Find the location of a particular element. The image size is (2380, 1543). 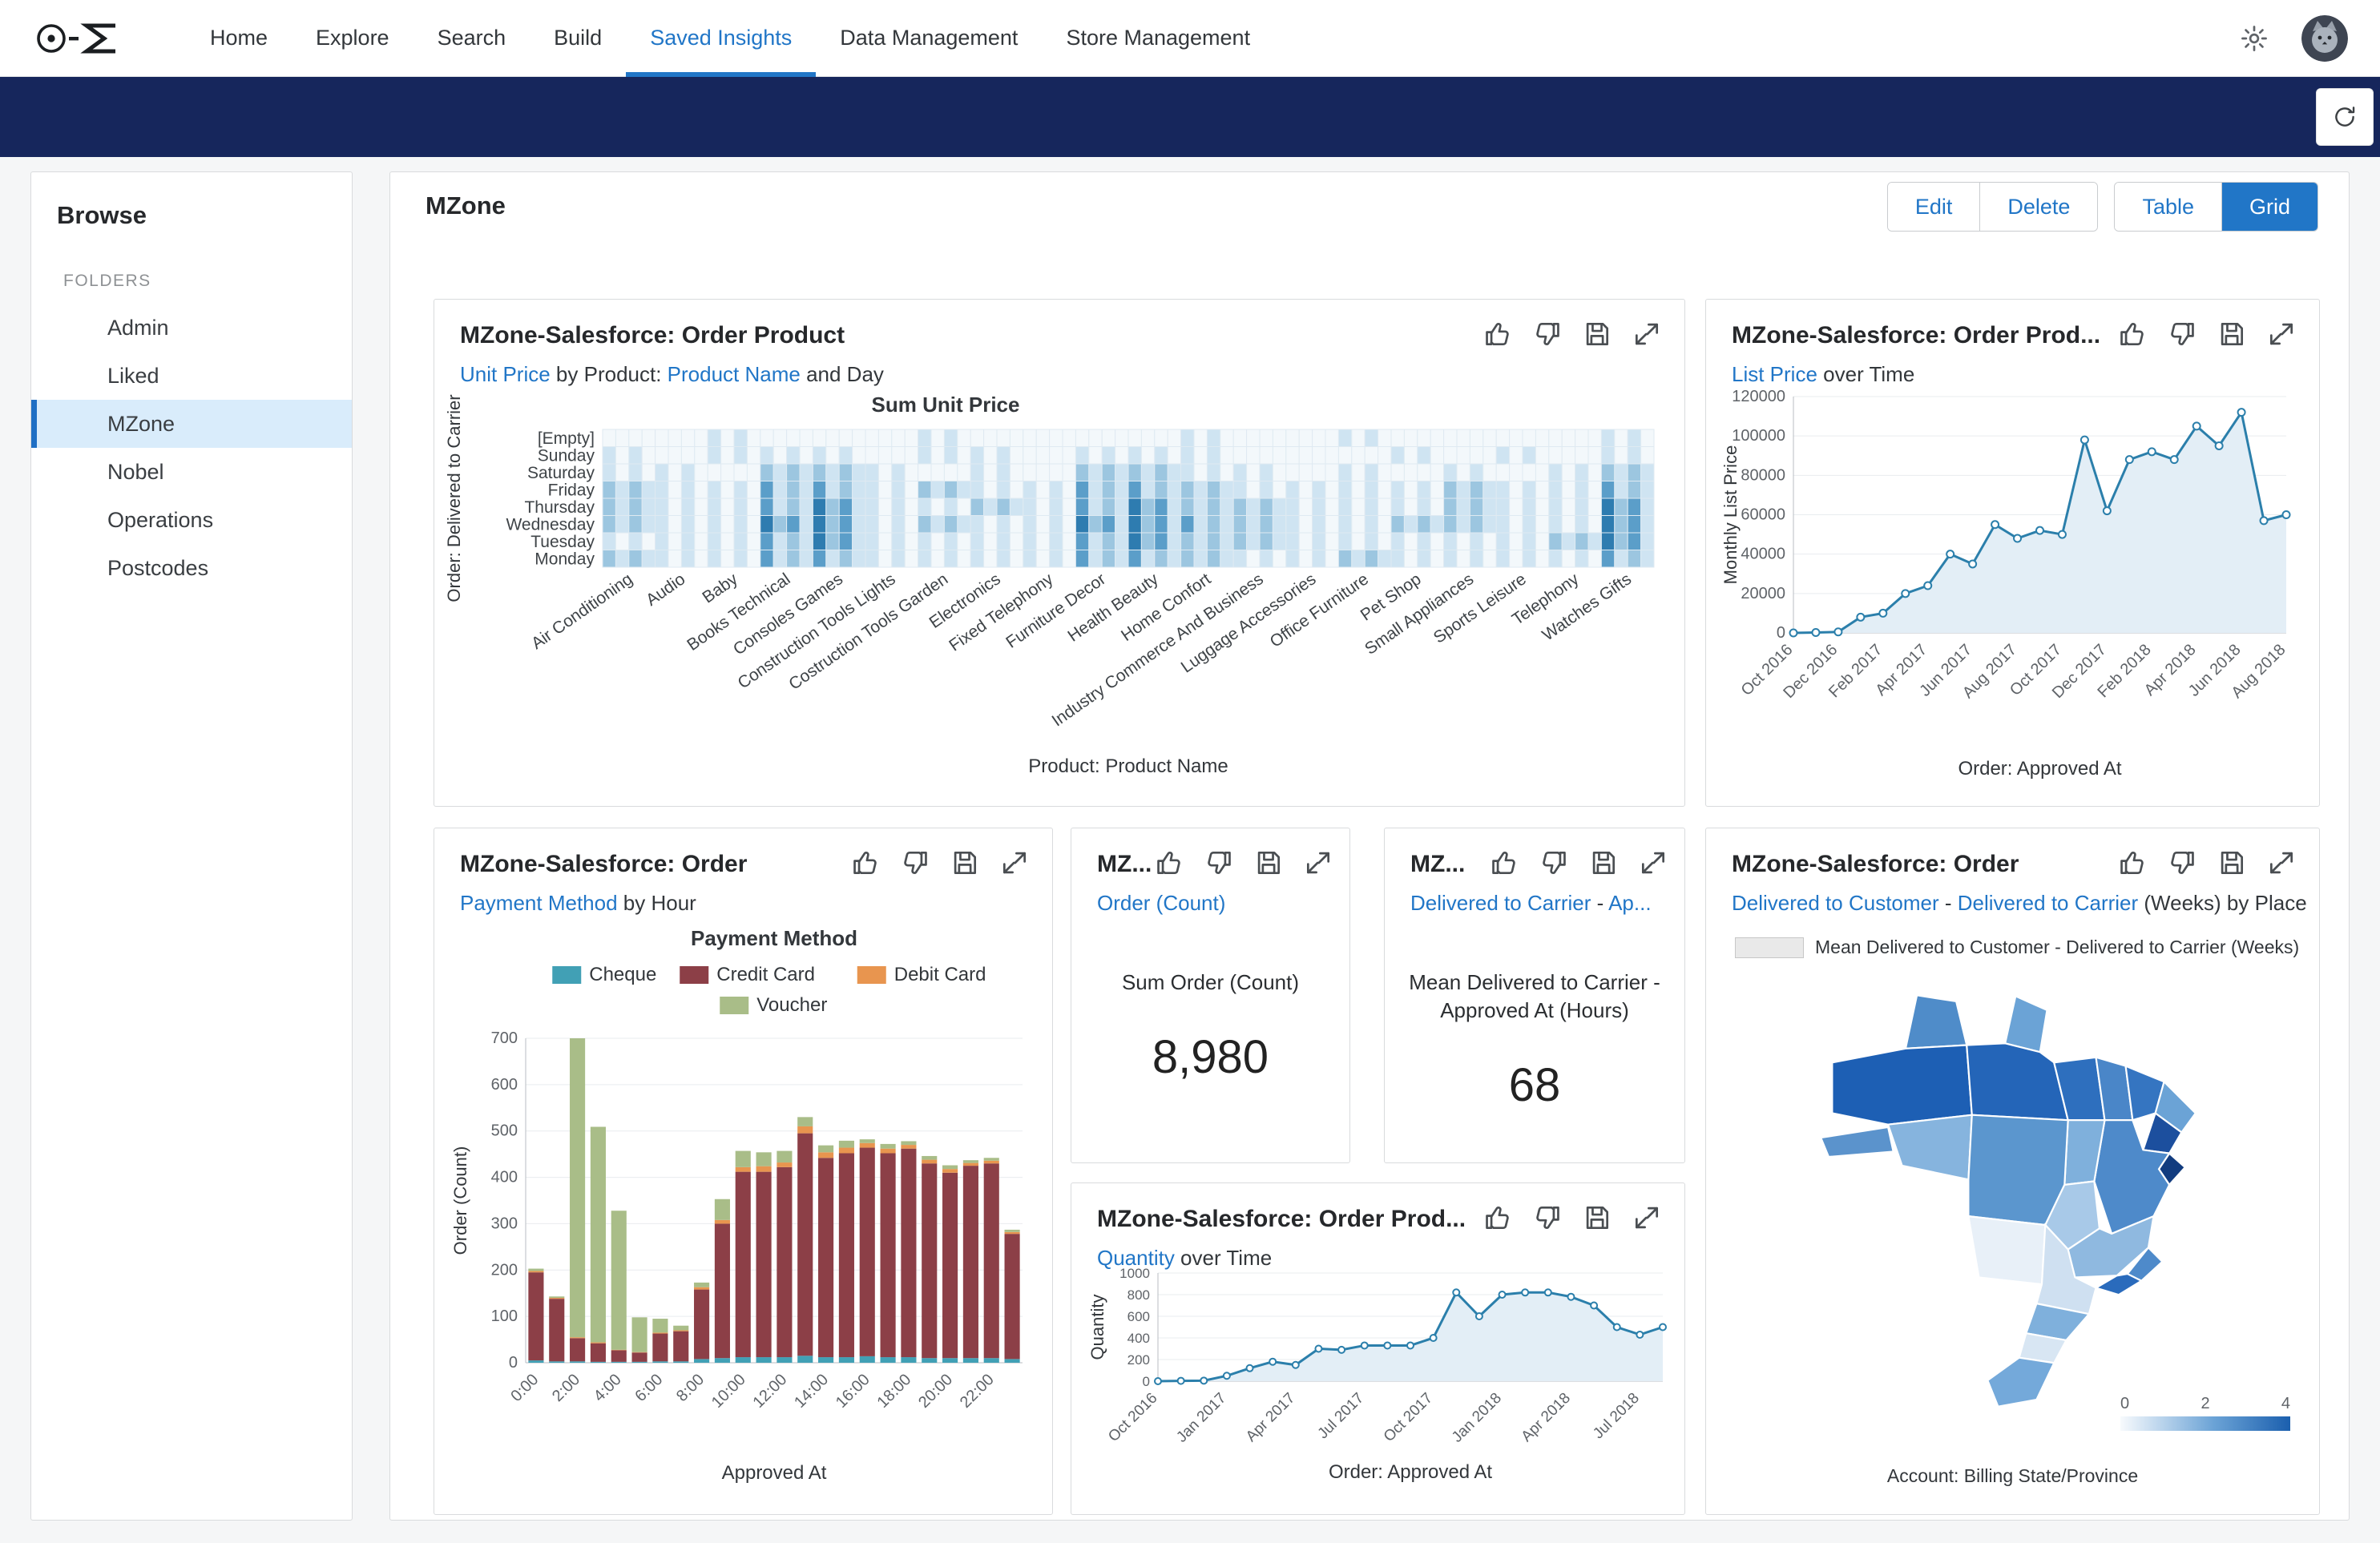

scale-mid: 2 is located at coordinates (2205, 1403).